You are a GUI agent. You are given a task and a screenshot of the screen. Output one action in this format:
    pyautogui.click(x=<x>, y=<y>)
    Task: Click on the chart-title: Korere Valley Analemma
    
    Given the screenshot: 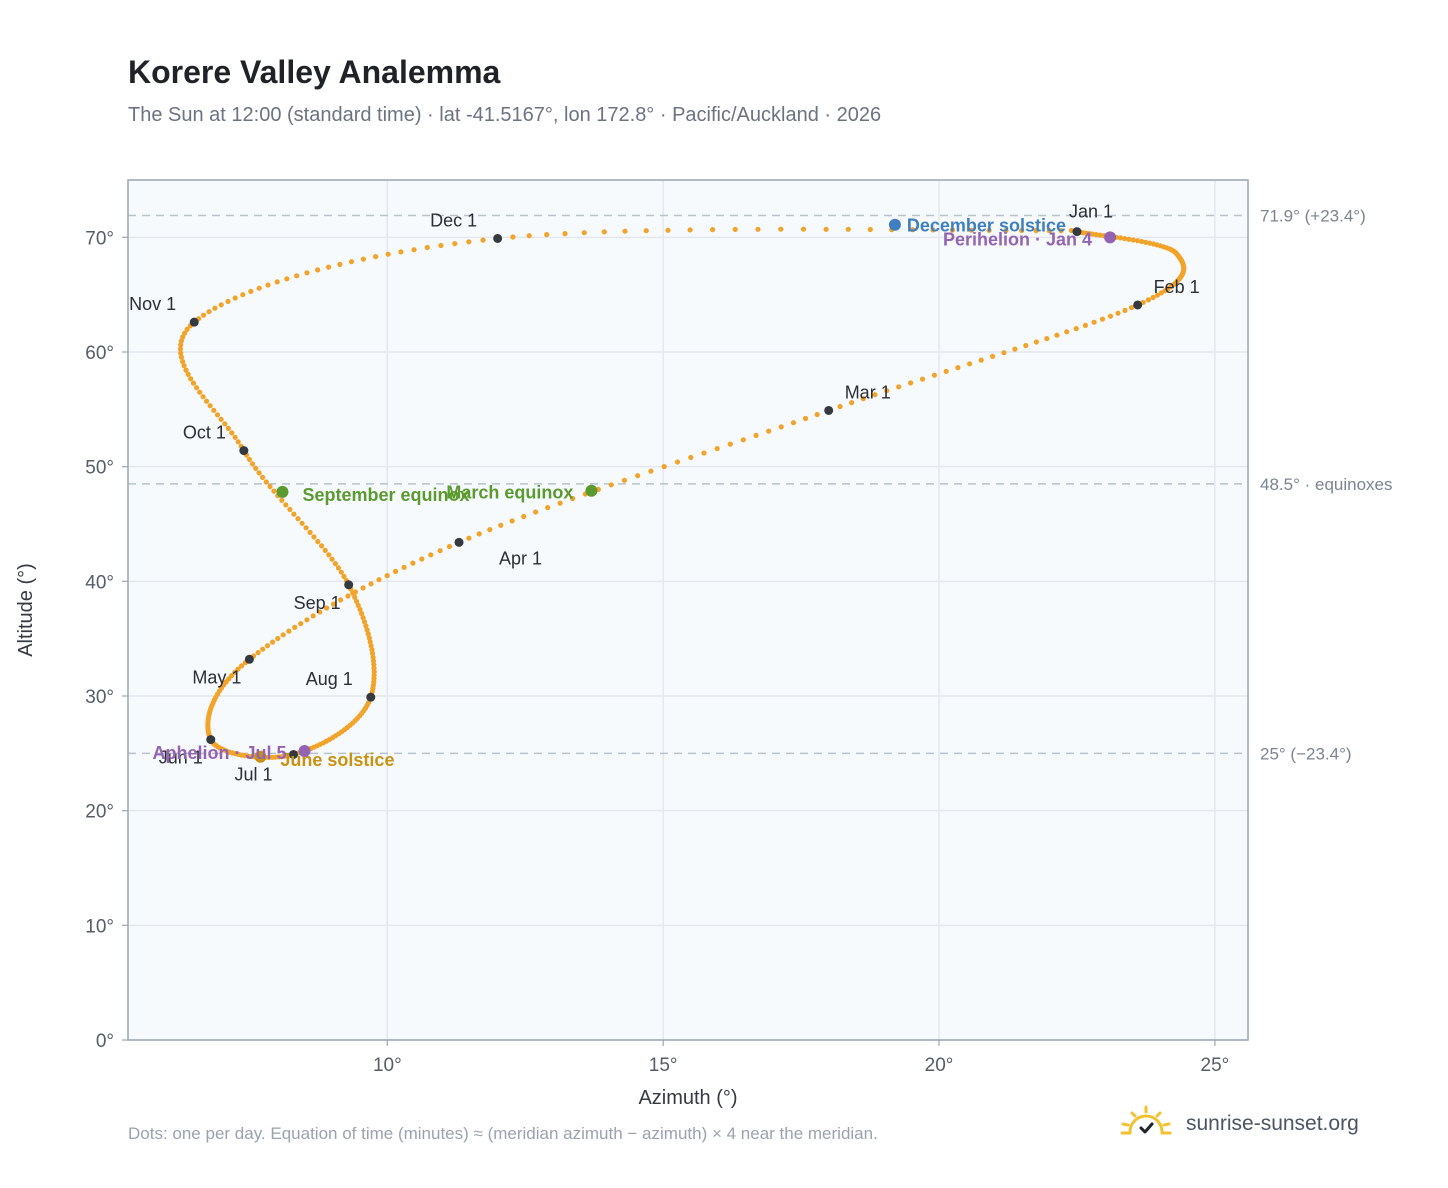 What is the action you would take?
    pyautogui.click(x=314, y=72)
    